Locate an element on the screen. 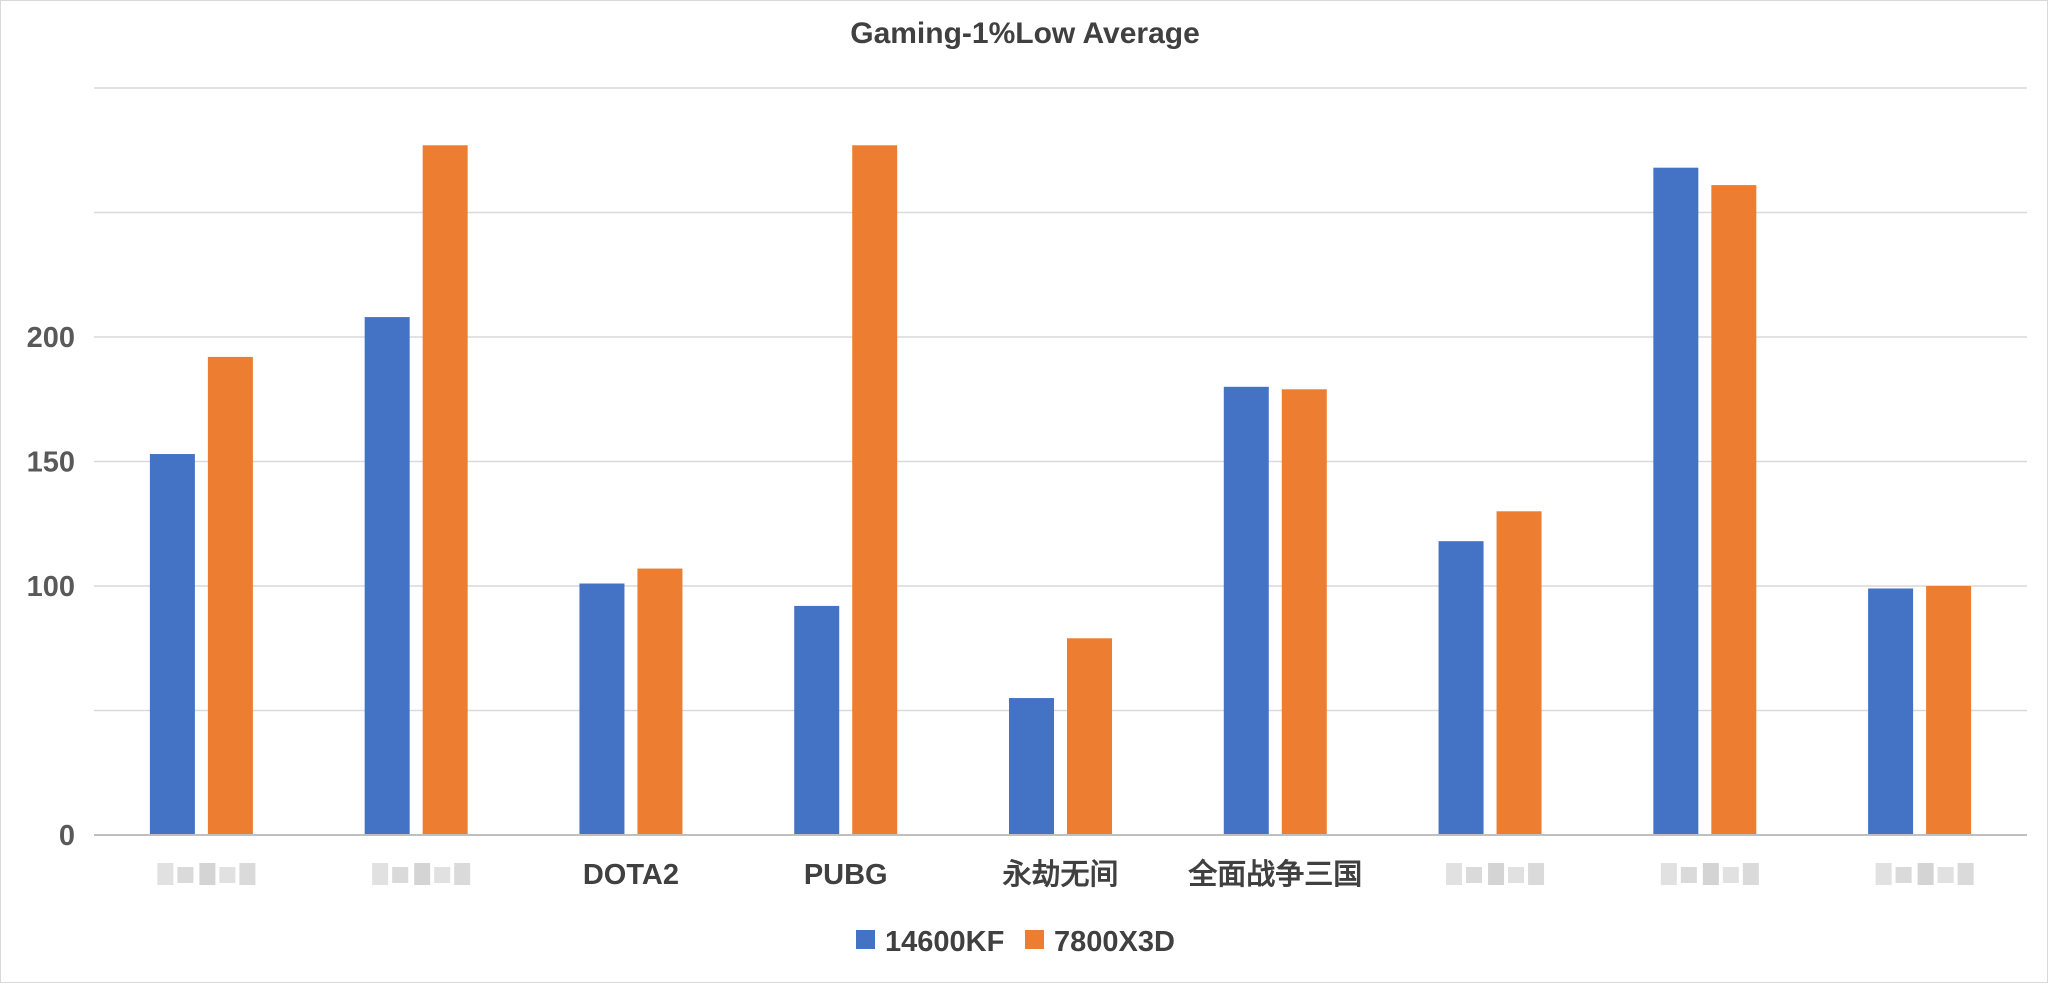 The height and width of the screenshot is (983, 2048). legend-label: 14600KF is located at coordinates (944, 942).